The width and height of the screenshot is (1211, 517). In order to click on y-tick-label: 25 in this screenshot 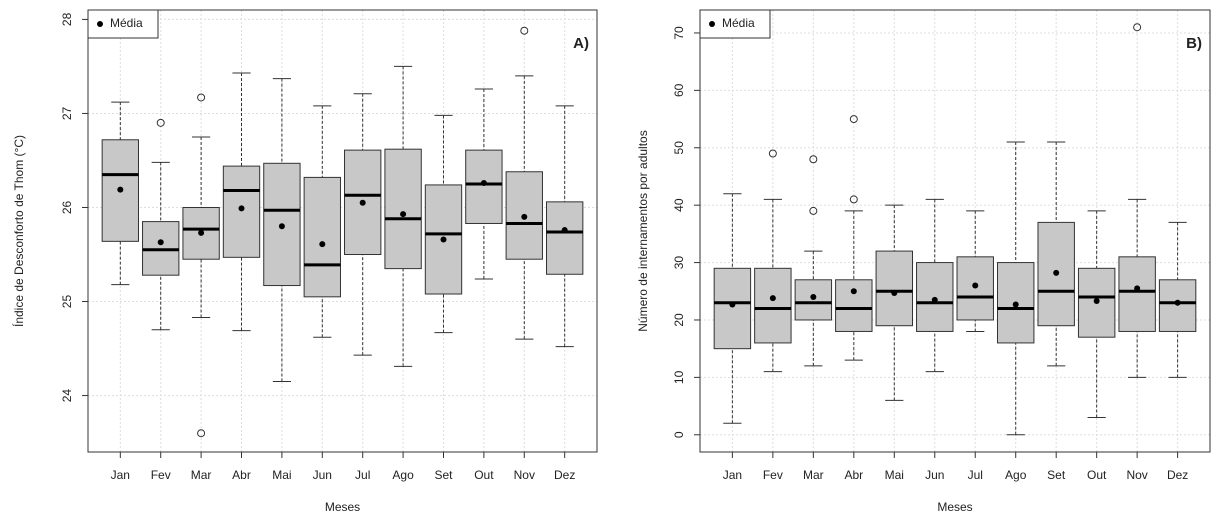, I will do `click(67, 302)`.